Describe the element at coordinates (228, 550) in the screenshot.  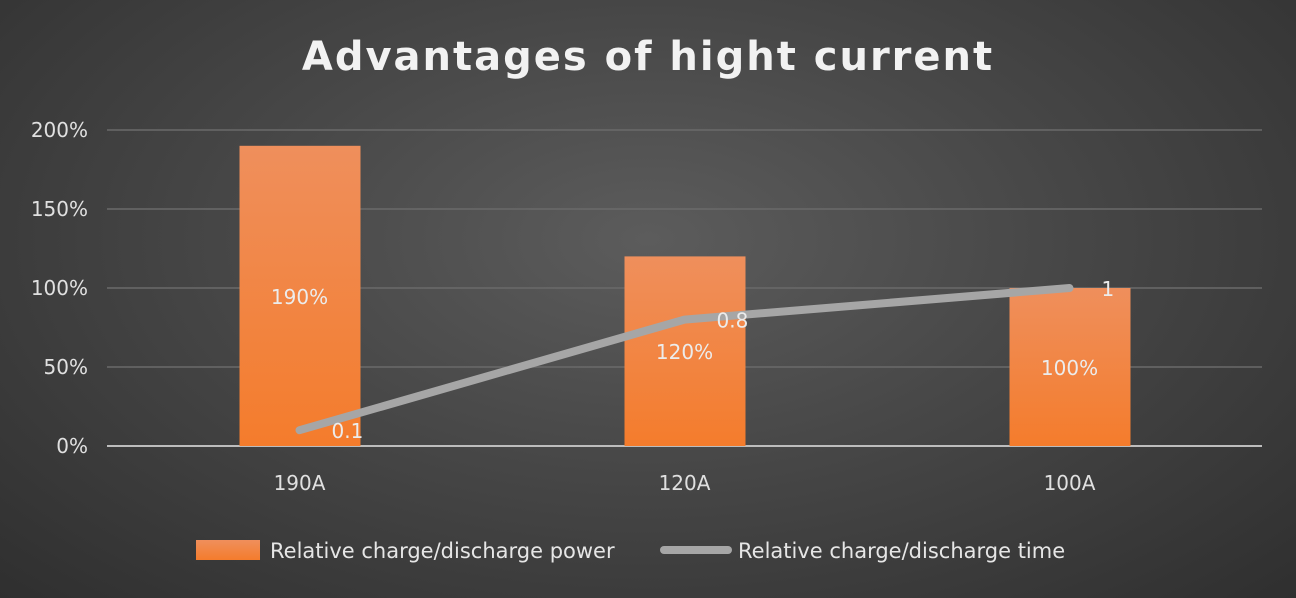
I see `legend-bar-swatch` at that location.